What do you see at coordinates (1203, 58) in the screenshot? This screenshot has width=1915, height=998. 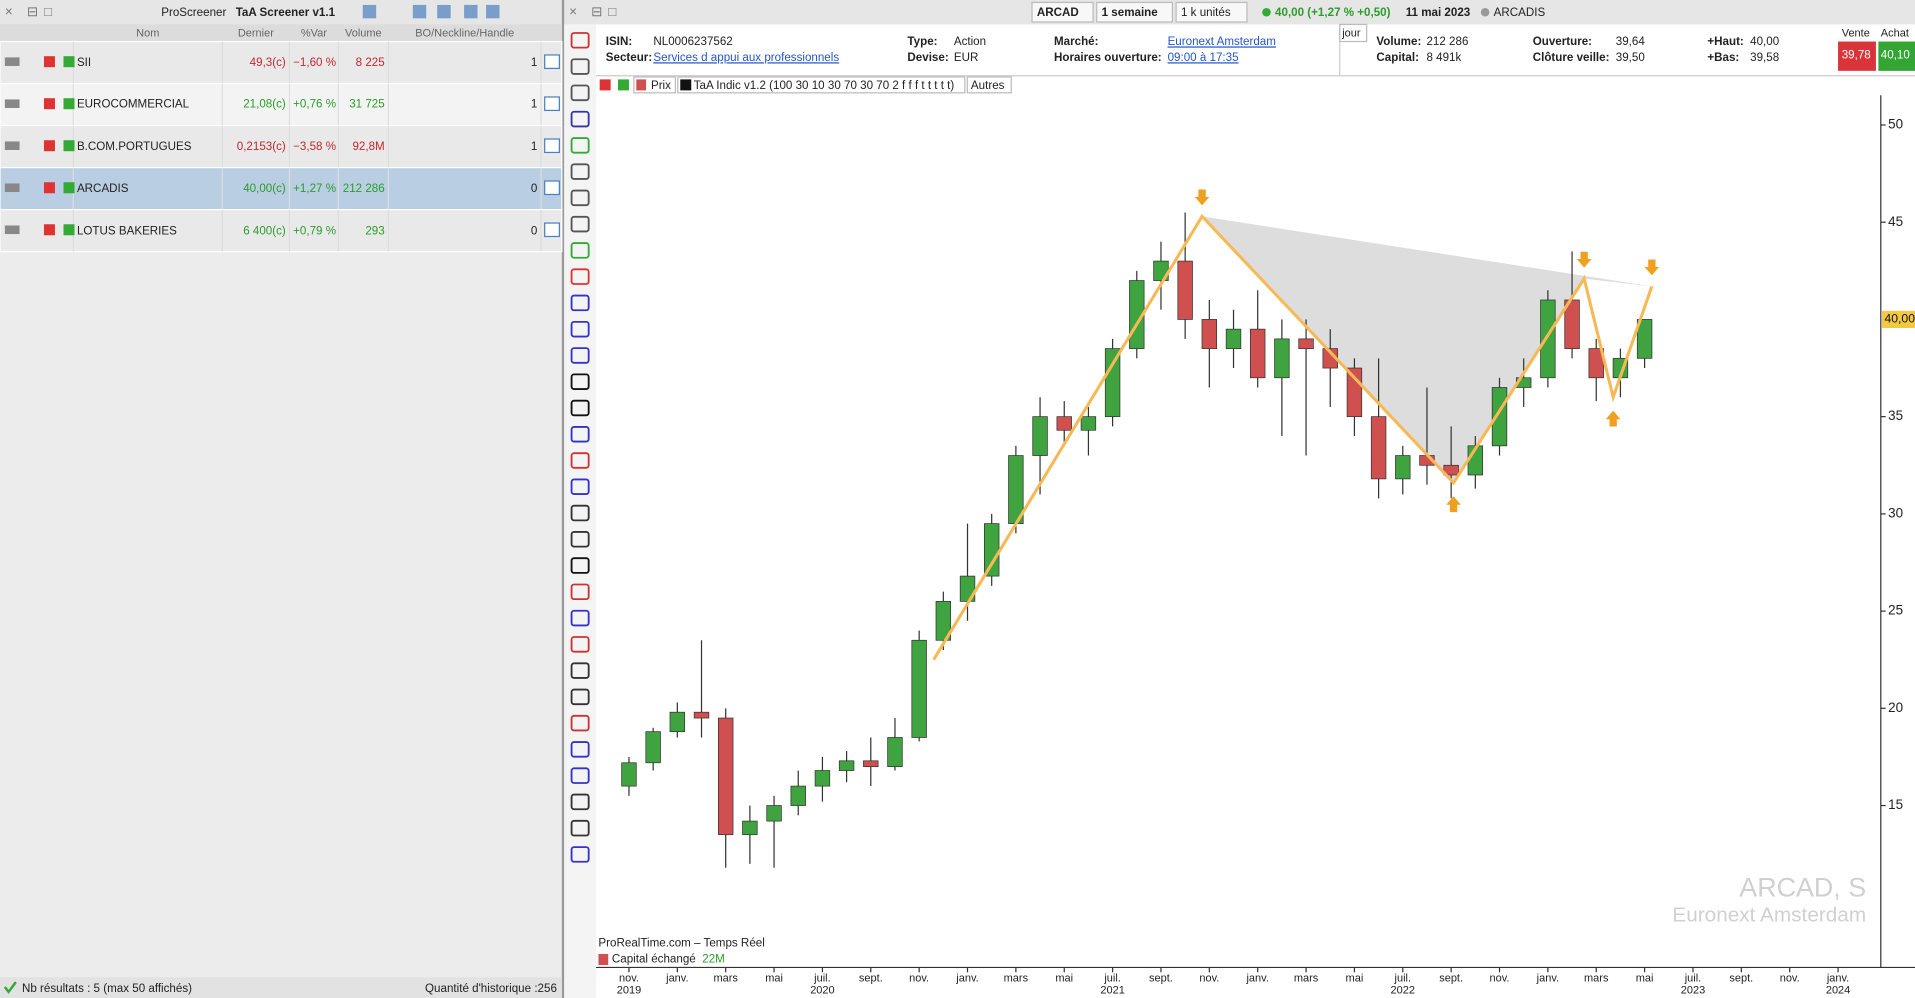 I see `info-link: 09:00 à 17:35` at bounding box center [1203, 58].